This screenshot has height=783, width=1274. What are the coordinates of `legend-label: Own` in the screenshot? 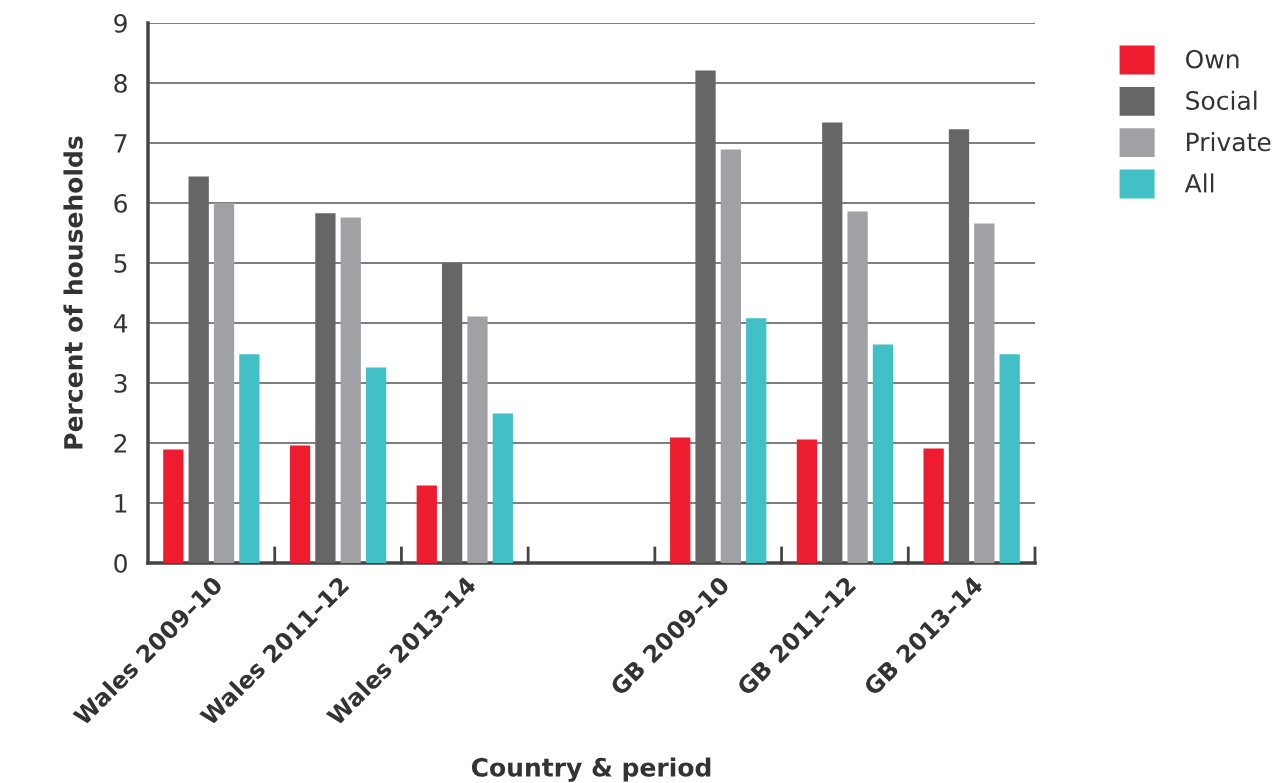 It's located at (1212, 59).